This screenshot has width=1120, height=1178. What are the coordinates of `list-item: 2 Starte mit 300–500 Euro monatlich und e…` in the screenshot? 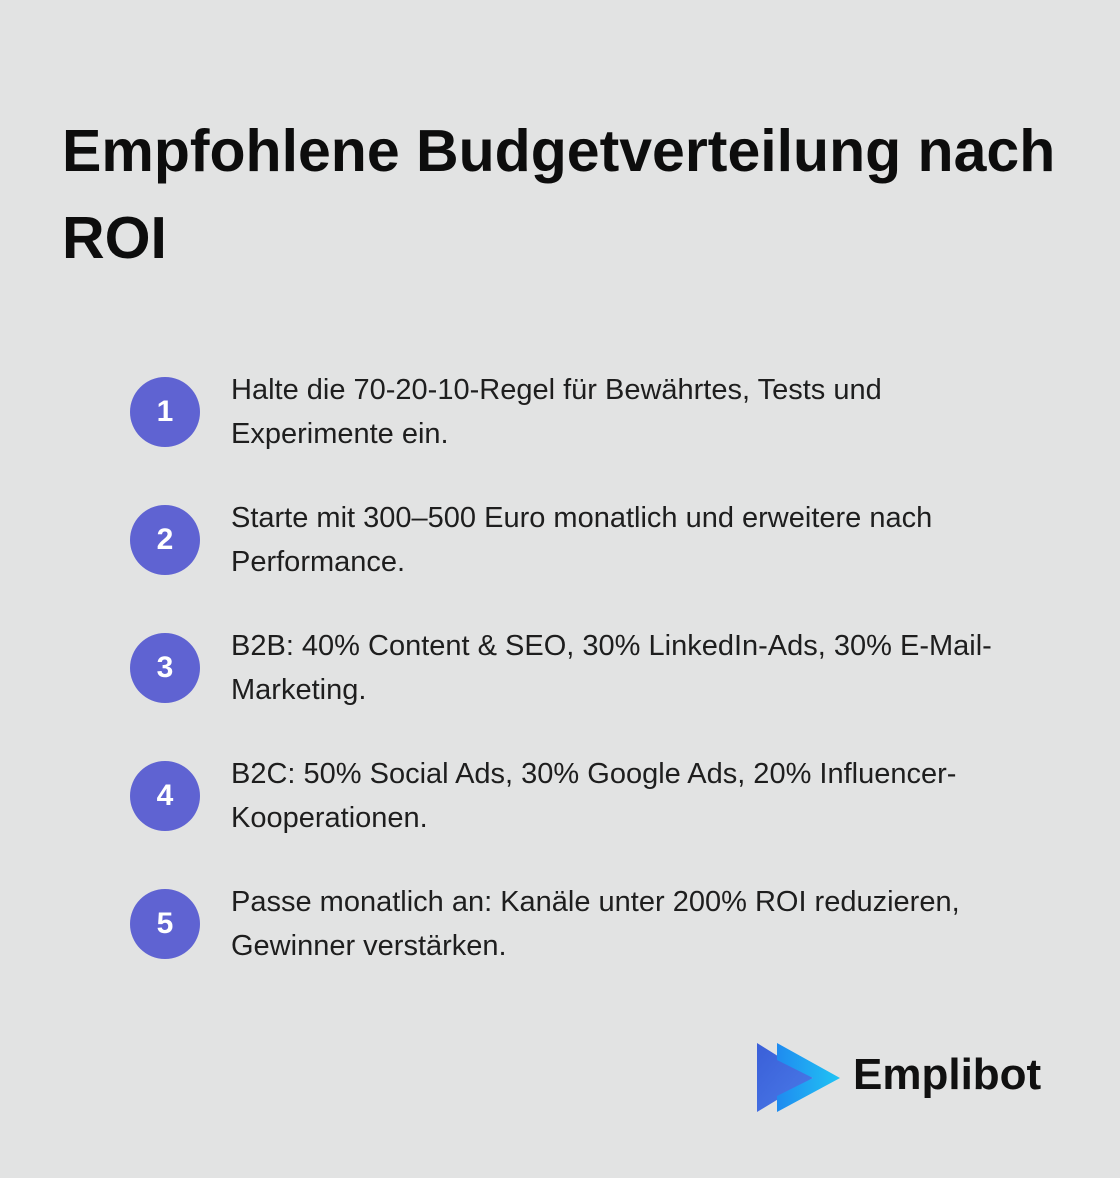 It's located at (600, 540).